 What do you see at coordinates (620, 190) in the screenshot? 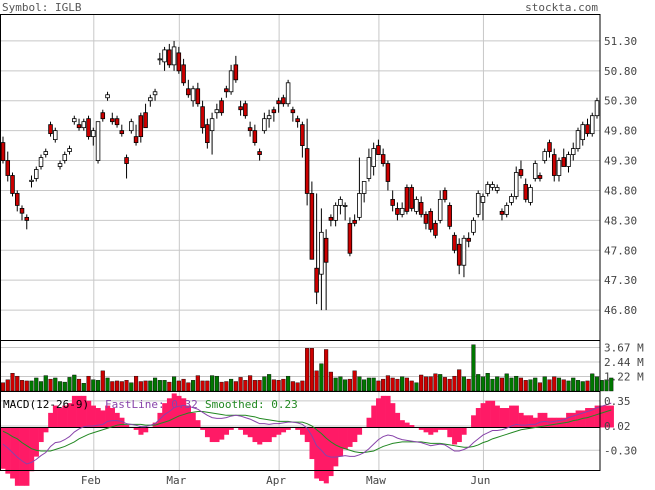
I see `price-tick-label: 48.80` at bounding box center [620, 190].